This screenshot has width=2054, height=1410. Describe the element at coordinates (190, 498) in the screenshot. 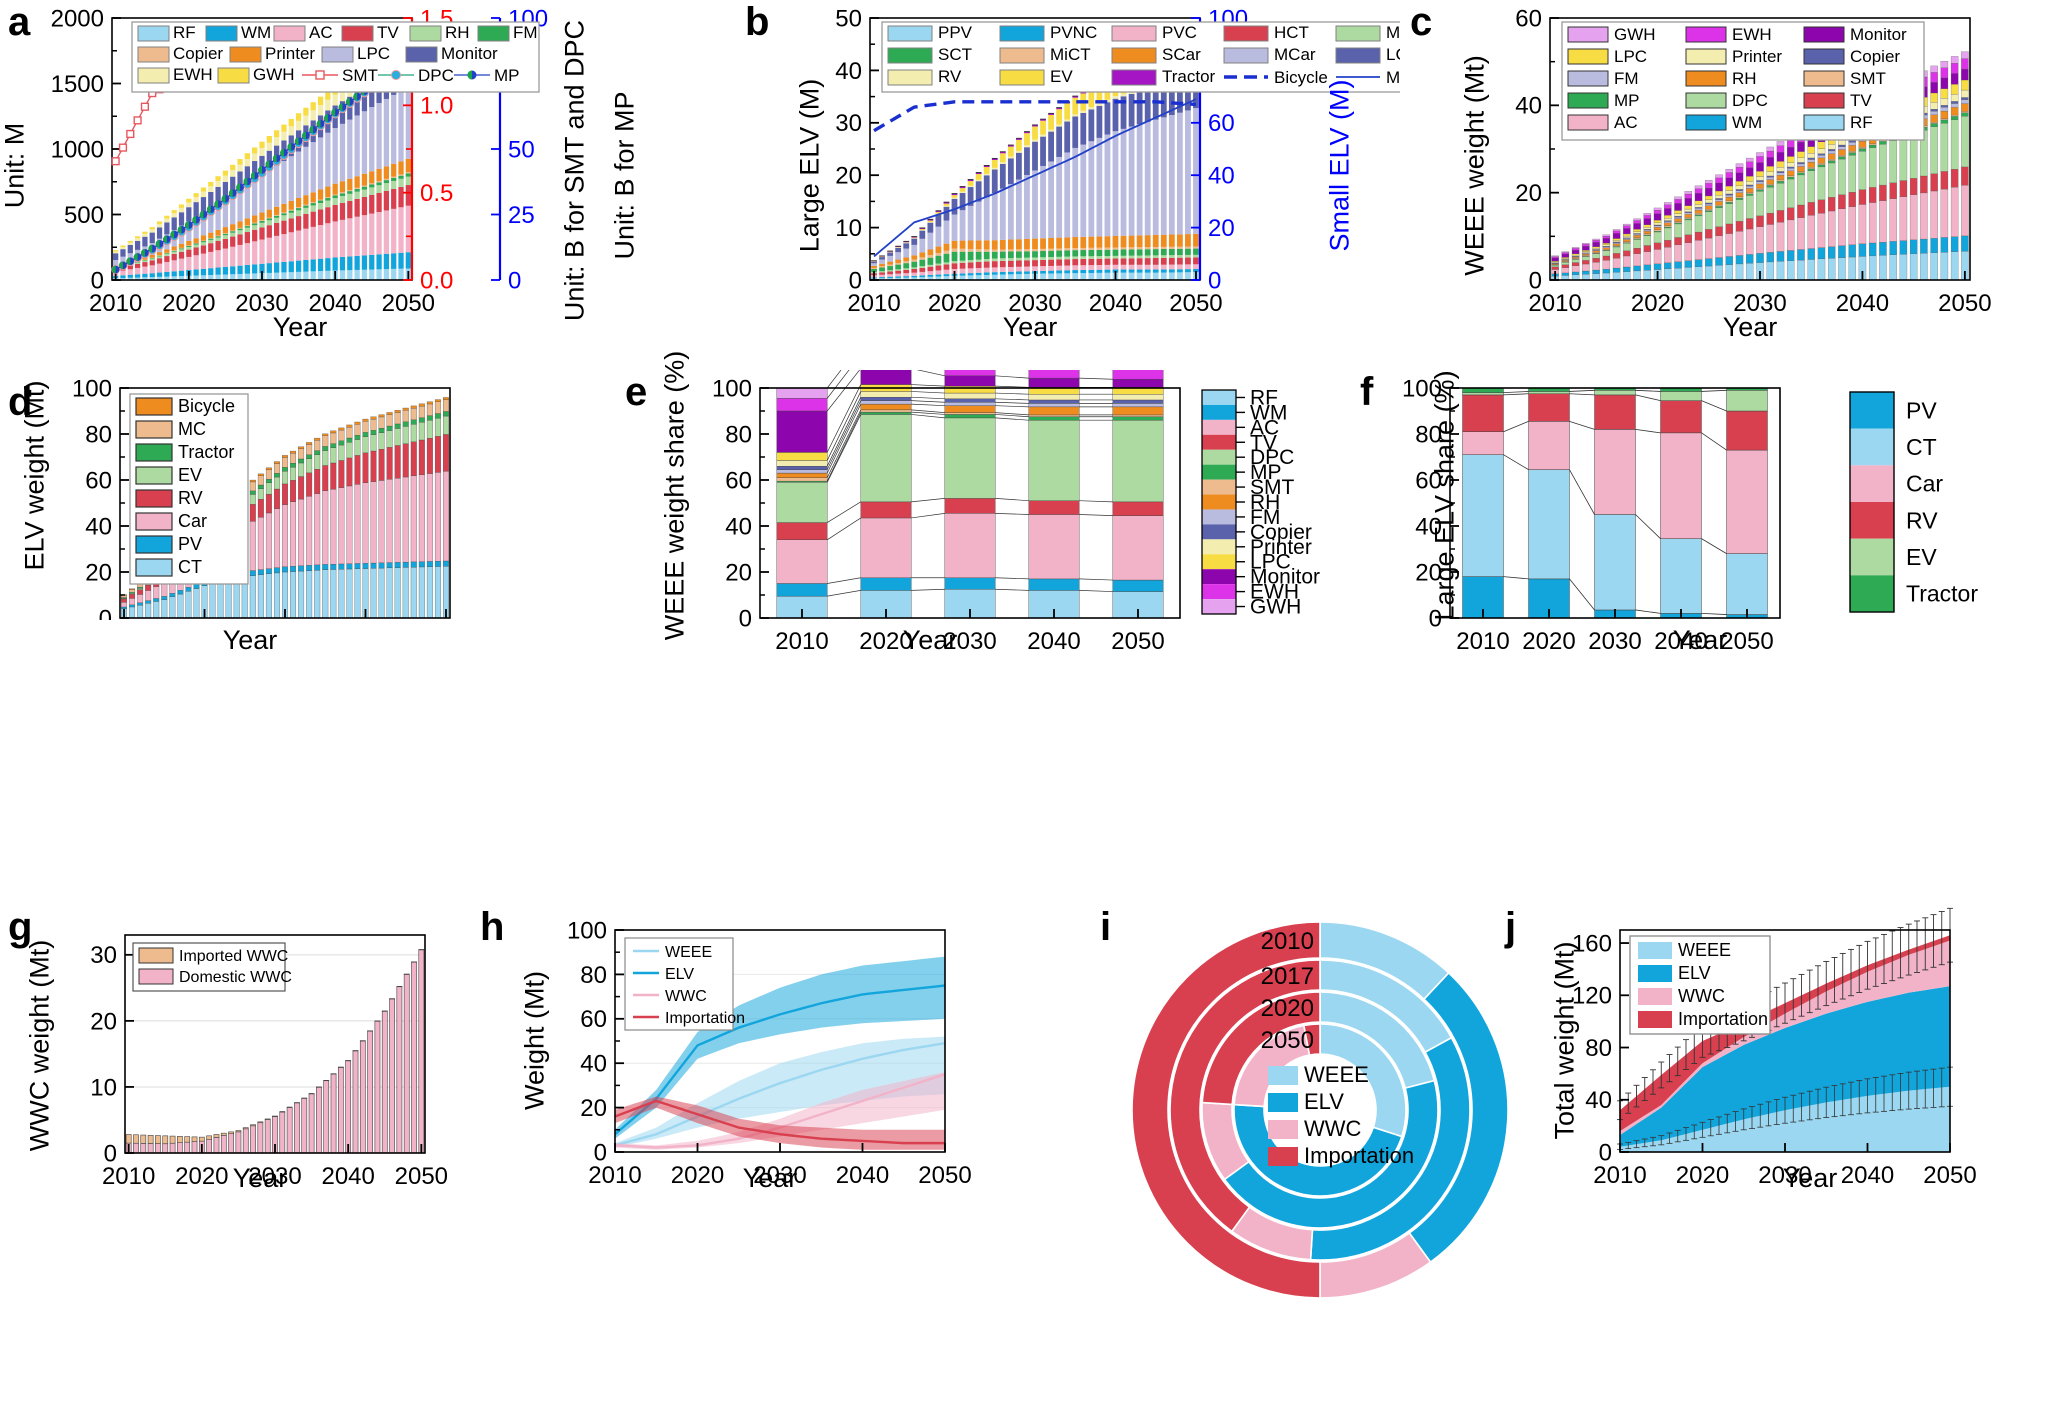

I see `svg-text: RV` at that location.